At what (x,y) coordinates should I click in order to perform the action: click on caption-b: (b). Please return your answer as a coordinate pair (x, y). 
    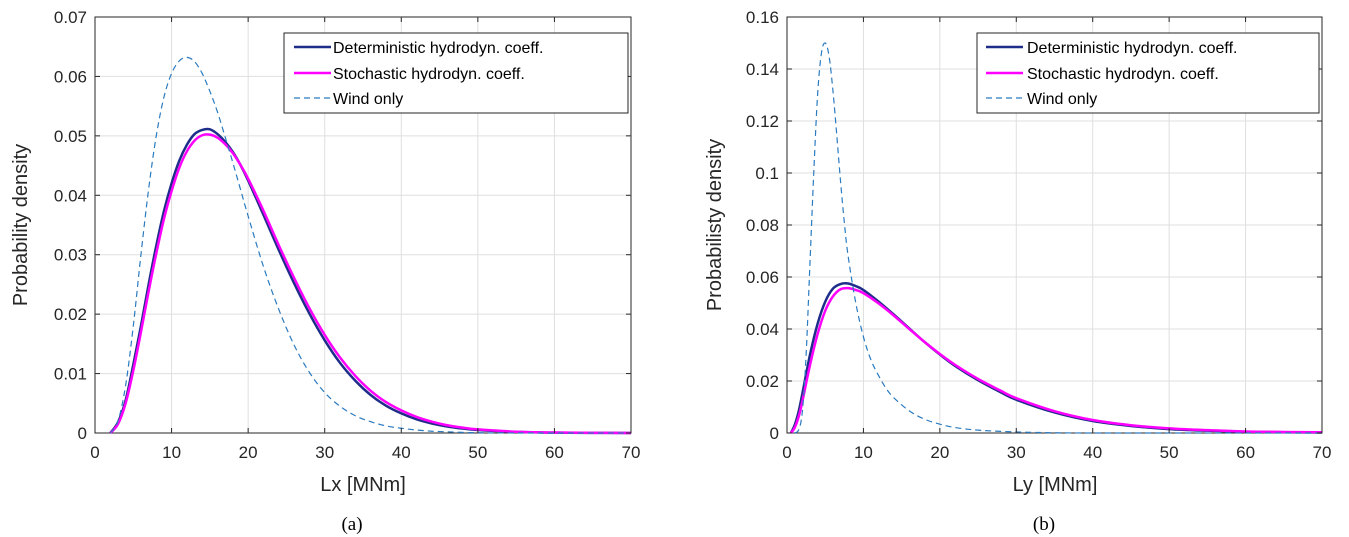
    Looking at the image, I should click on (1044, 524).